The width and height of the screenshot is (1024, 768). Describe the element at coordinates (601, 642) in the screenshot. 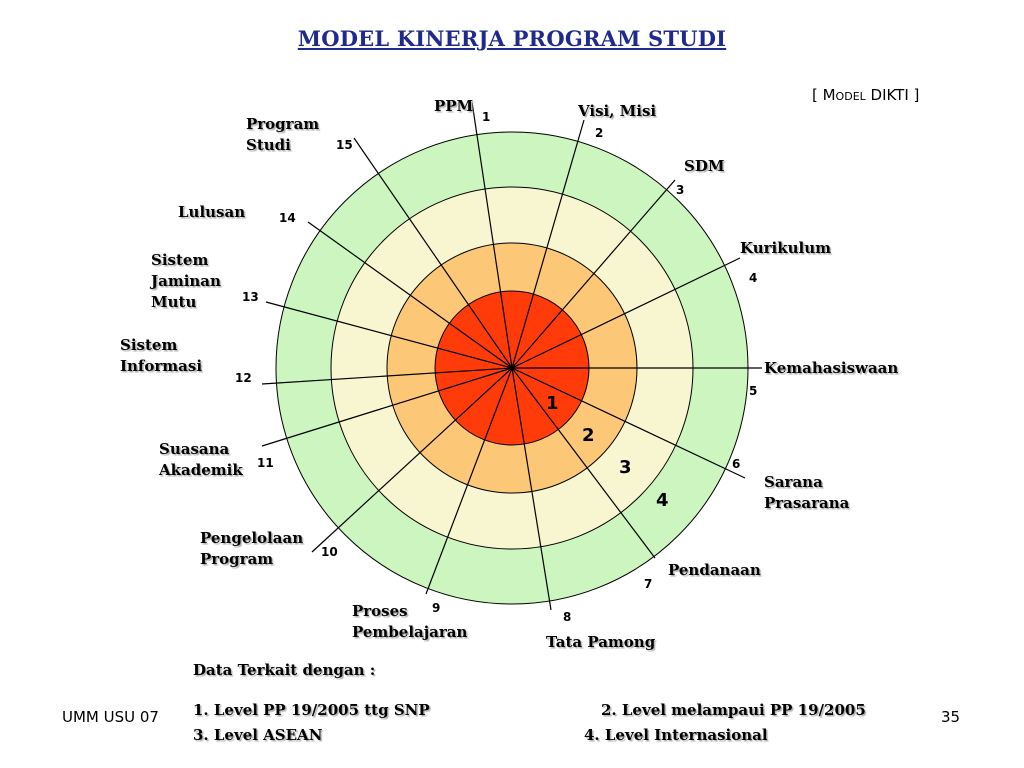

I see `spoke-label-tata-pamong: Tata Pamong` at that location.